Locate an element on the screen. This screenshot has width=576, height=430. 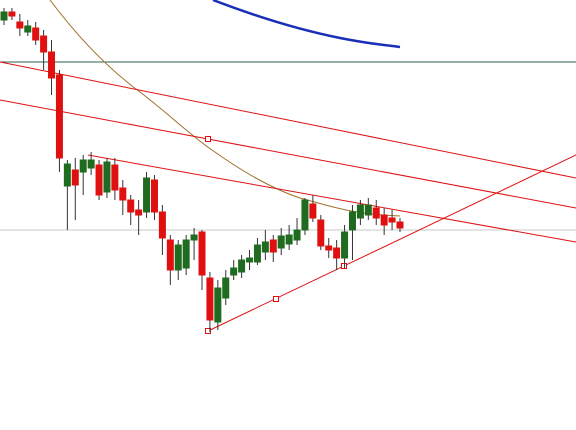
indicator-line is located at coordinates (306, 24).